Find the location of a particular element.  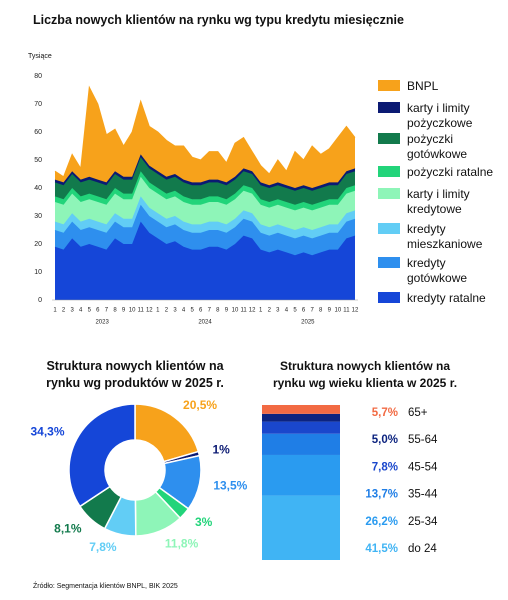

y-tick-label: 60 is located at coordinates (38, 132).